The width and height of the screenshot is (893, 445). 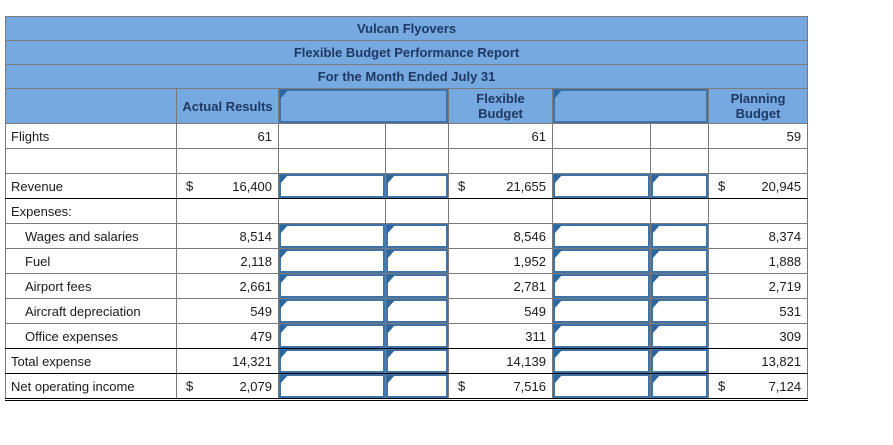 I want to click on flexible-budget-value: 1,952, so click(x=500, y=261).